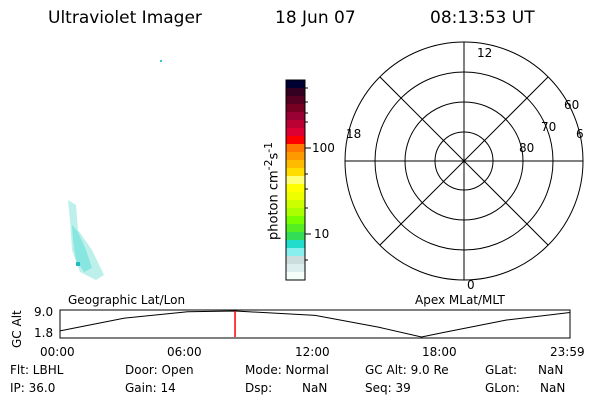  I want to click on geographic-label: Geographic Lat/Lon, so click(127, 300).